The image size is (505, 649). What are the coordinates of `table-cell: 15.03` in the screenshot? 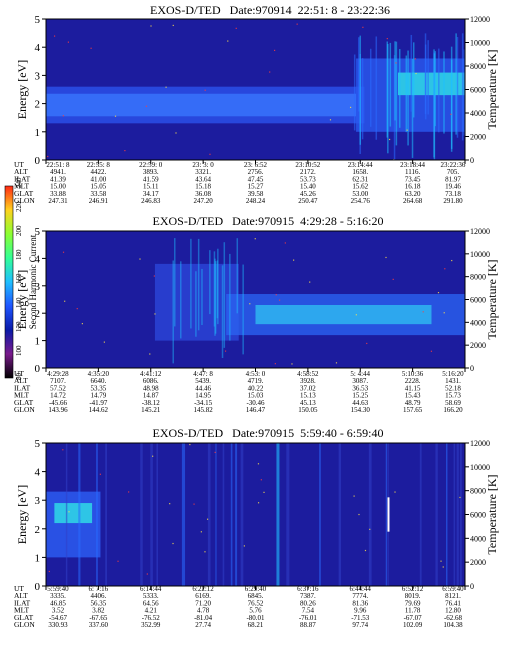 It's located at (256, 396).